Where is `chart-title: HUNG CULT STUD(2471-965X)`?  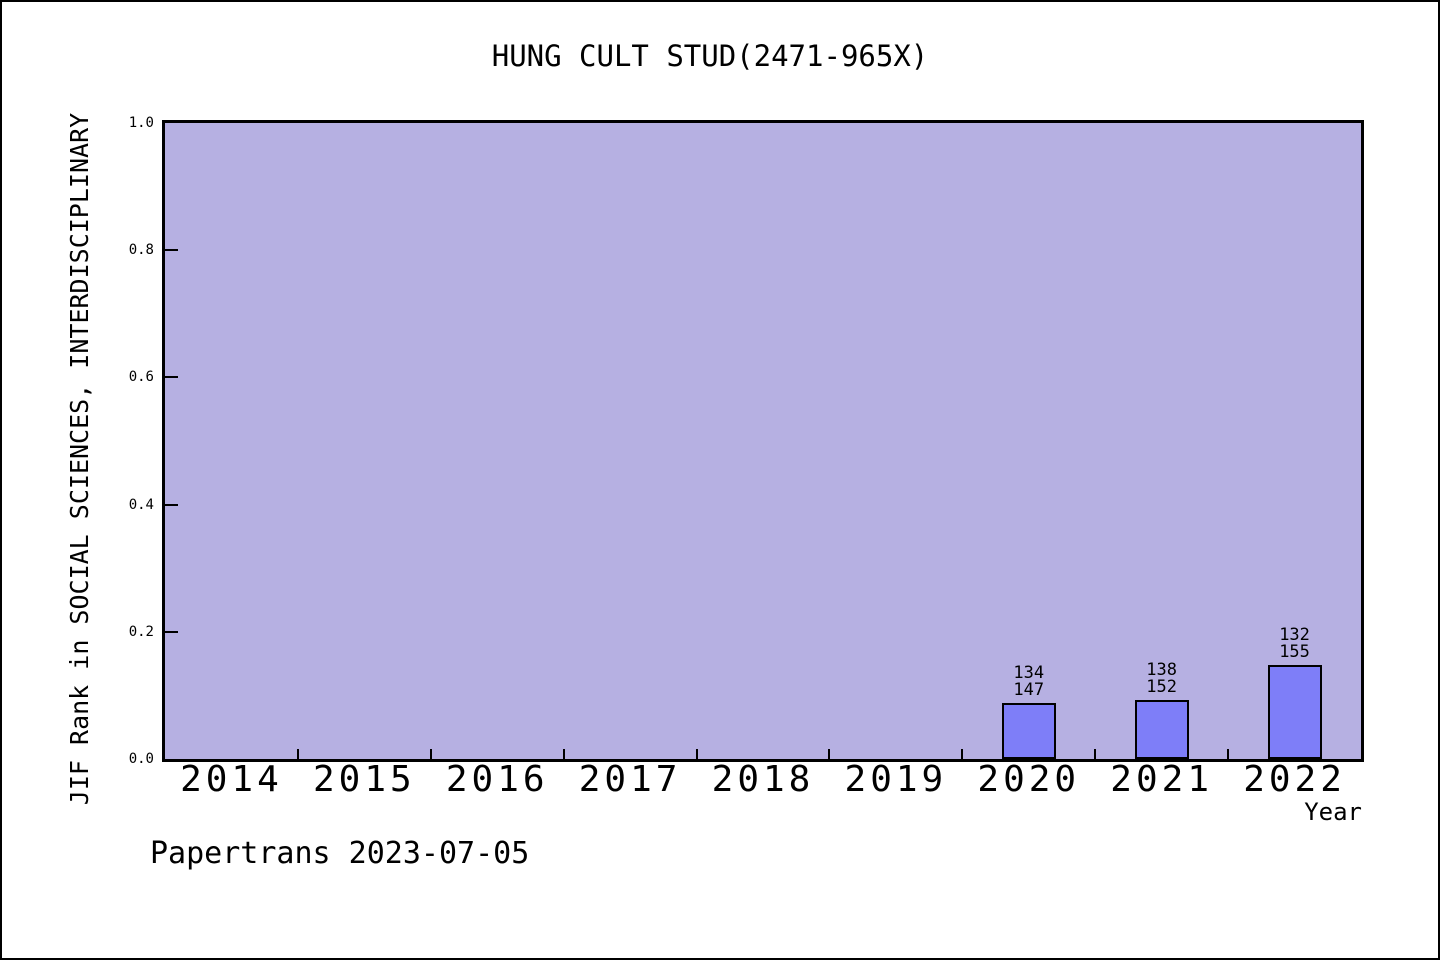 chart-title: HUNG CULT STUD(2471-965X) is located at coordinates (710, 56).